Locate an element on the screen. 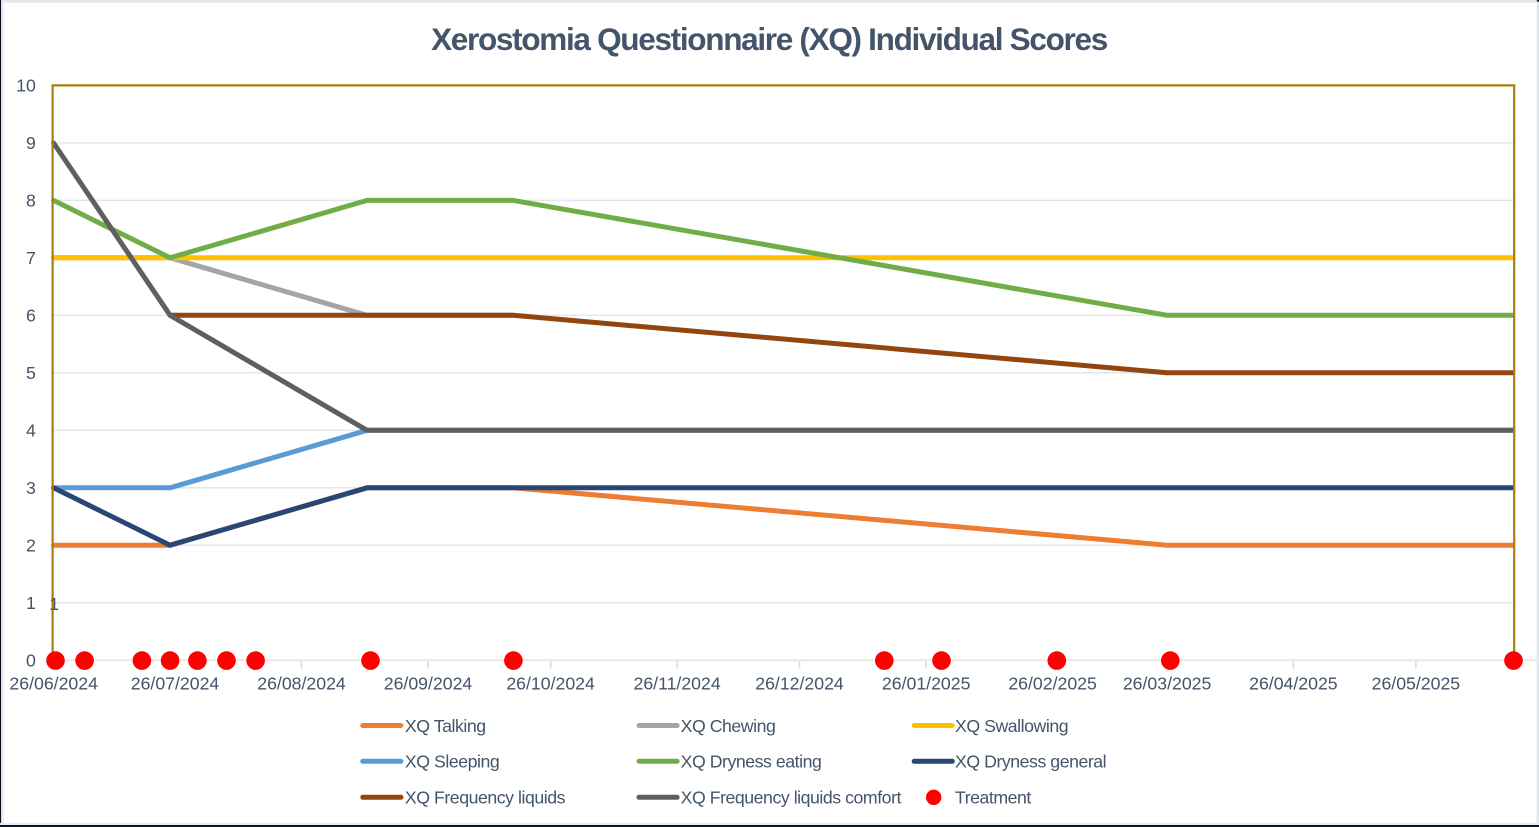 The width and height of the screenshot is (1539, 827). svg-text: 26/04/2025 is located at coordinates (1293, 683).